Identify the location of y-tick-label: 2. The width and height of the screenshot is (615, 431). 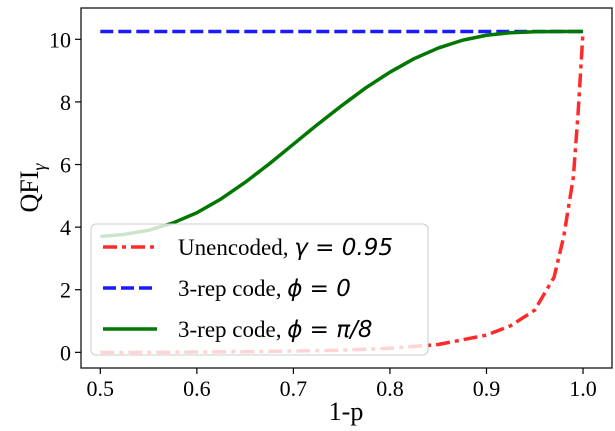
(65, 290).